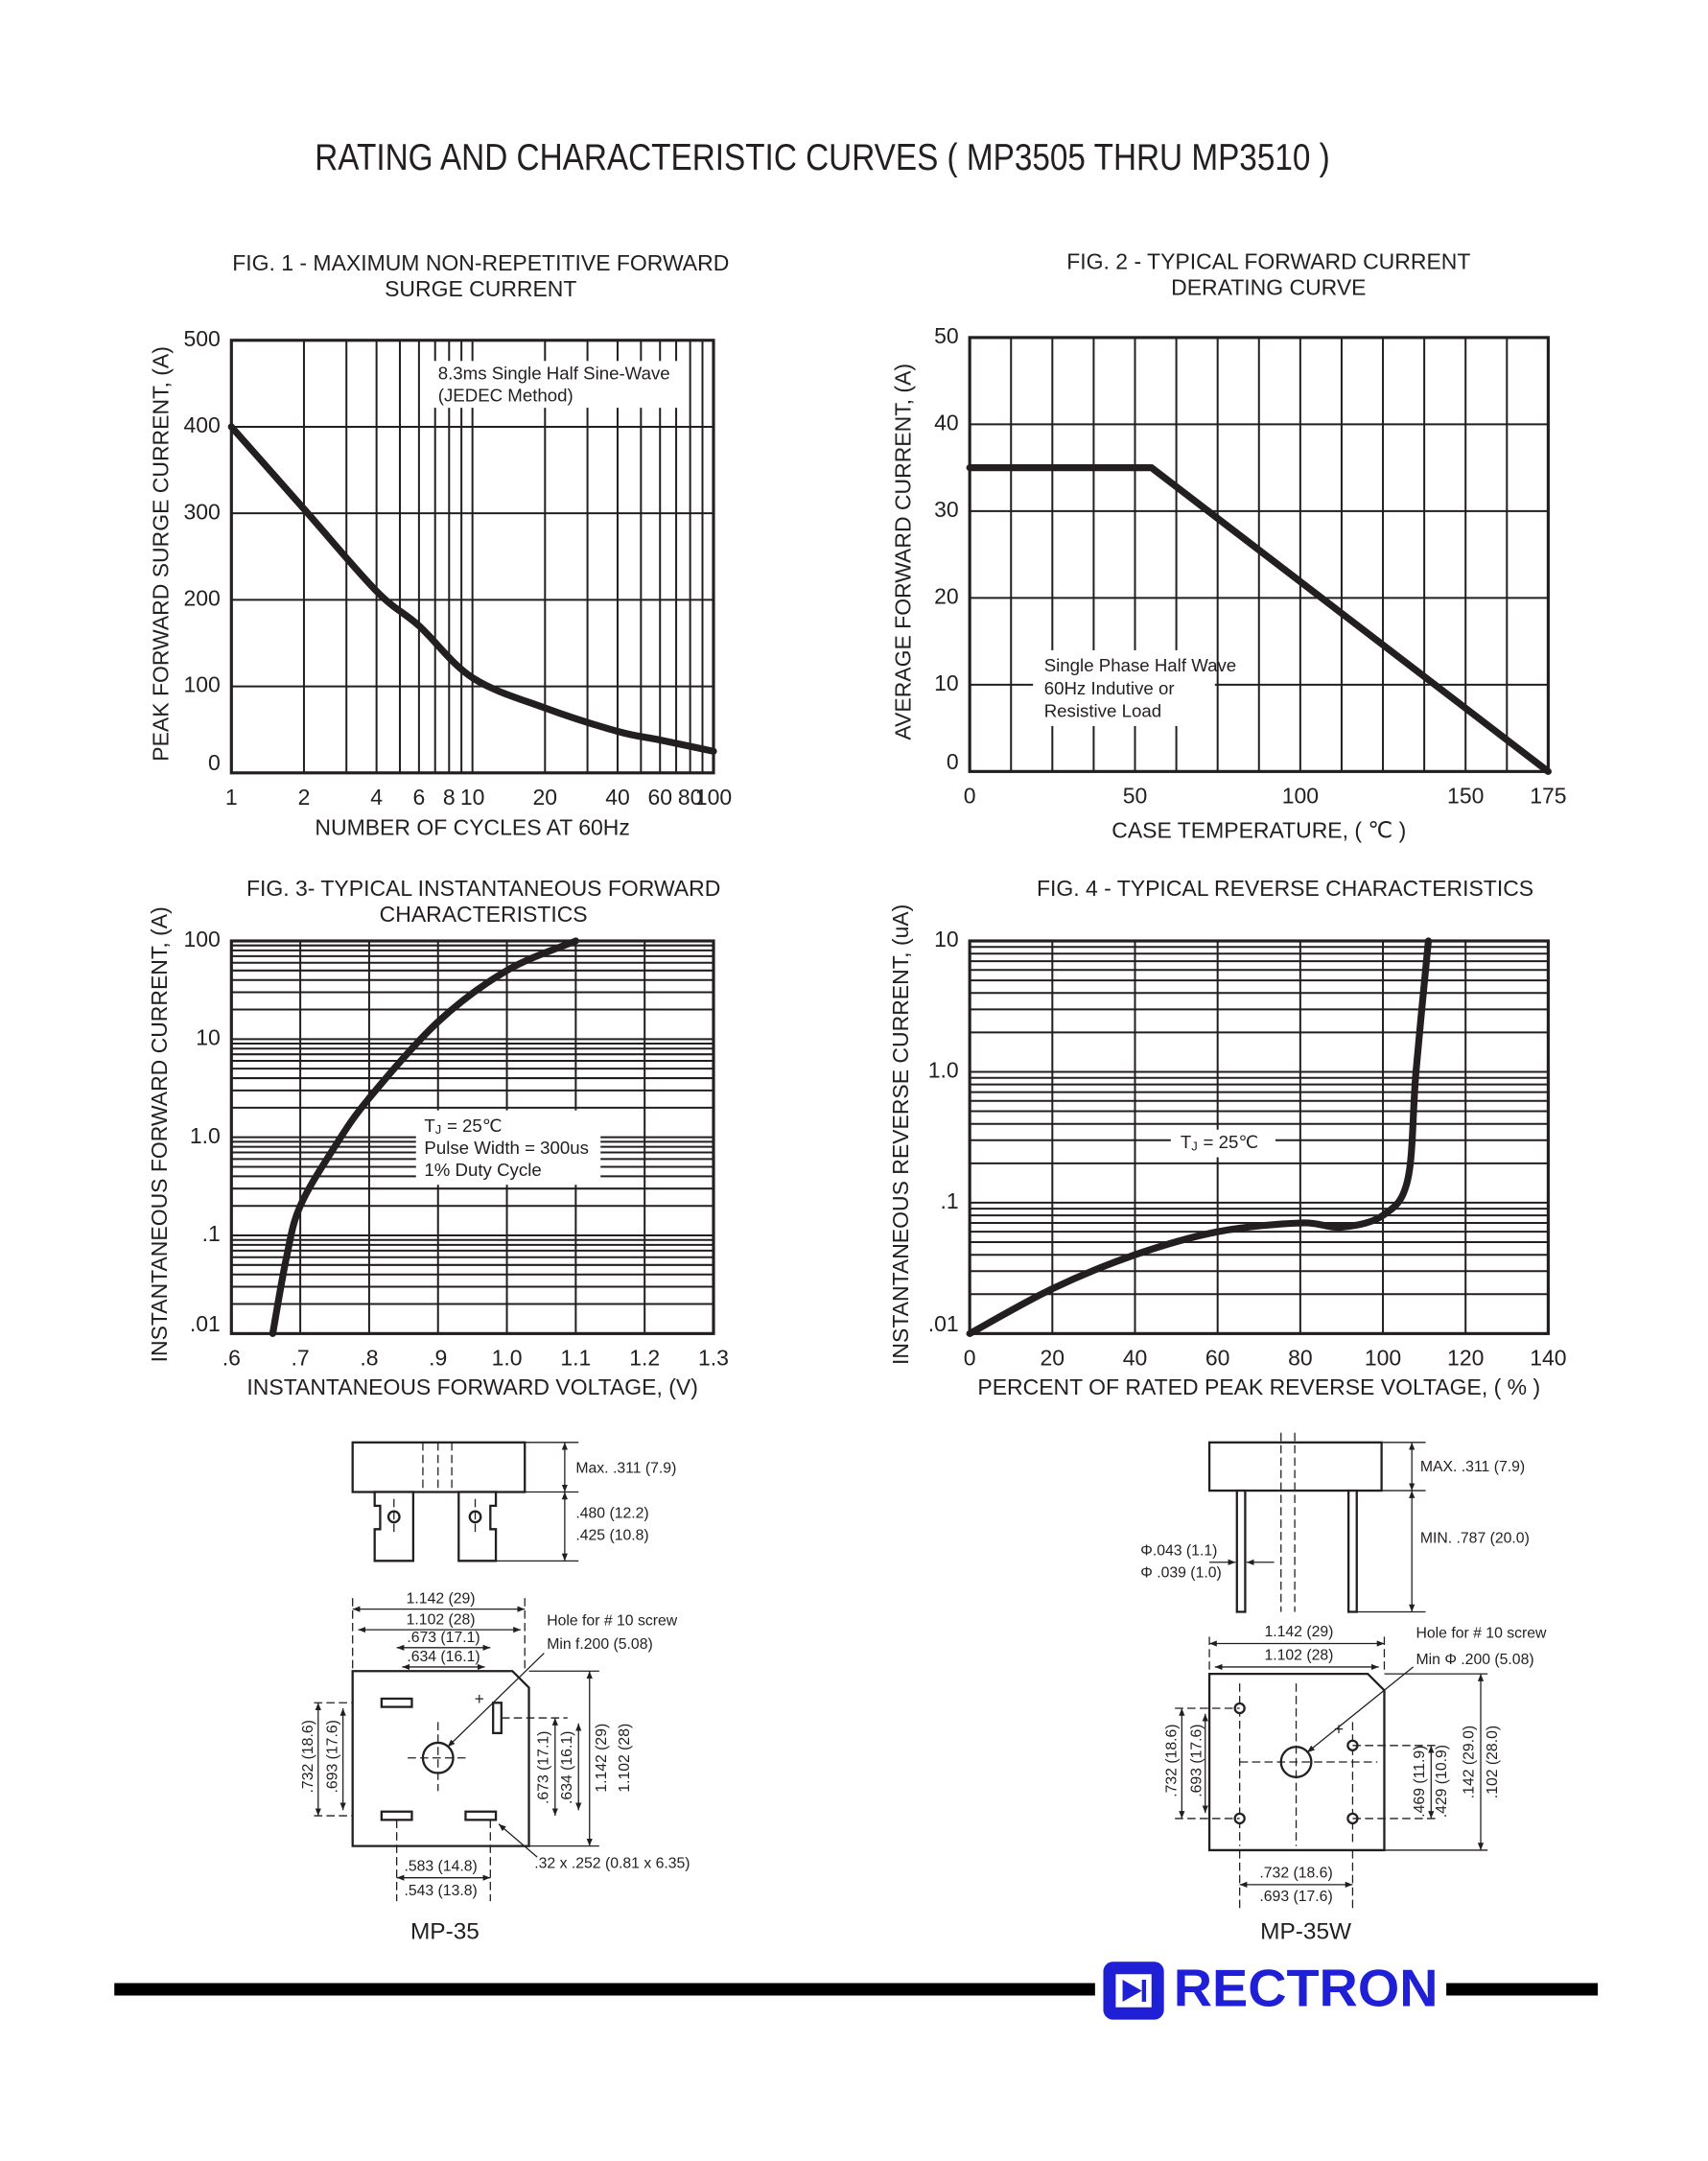 The image size is (1708, 2161). I want to click on x-axis-label: NUMBER OF CYCLES AT 60Hz, so click(472, 827).